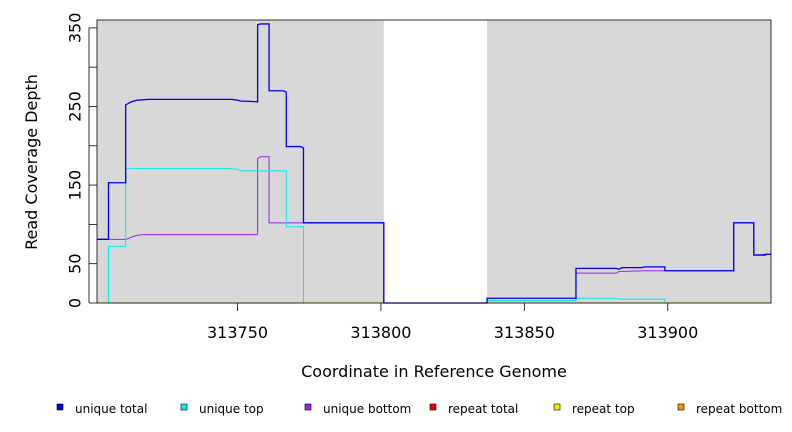 The image size is (792, 432). What do you see at coordinates (433, 407) in the screenshot?
I see `legend-swatch-repeat-total` at bounding box center [433, 407].